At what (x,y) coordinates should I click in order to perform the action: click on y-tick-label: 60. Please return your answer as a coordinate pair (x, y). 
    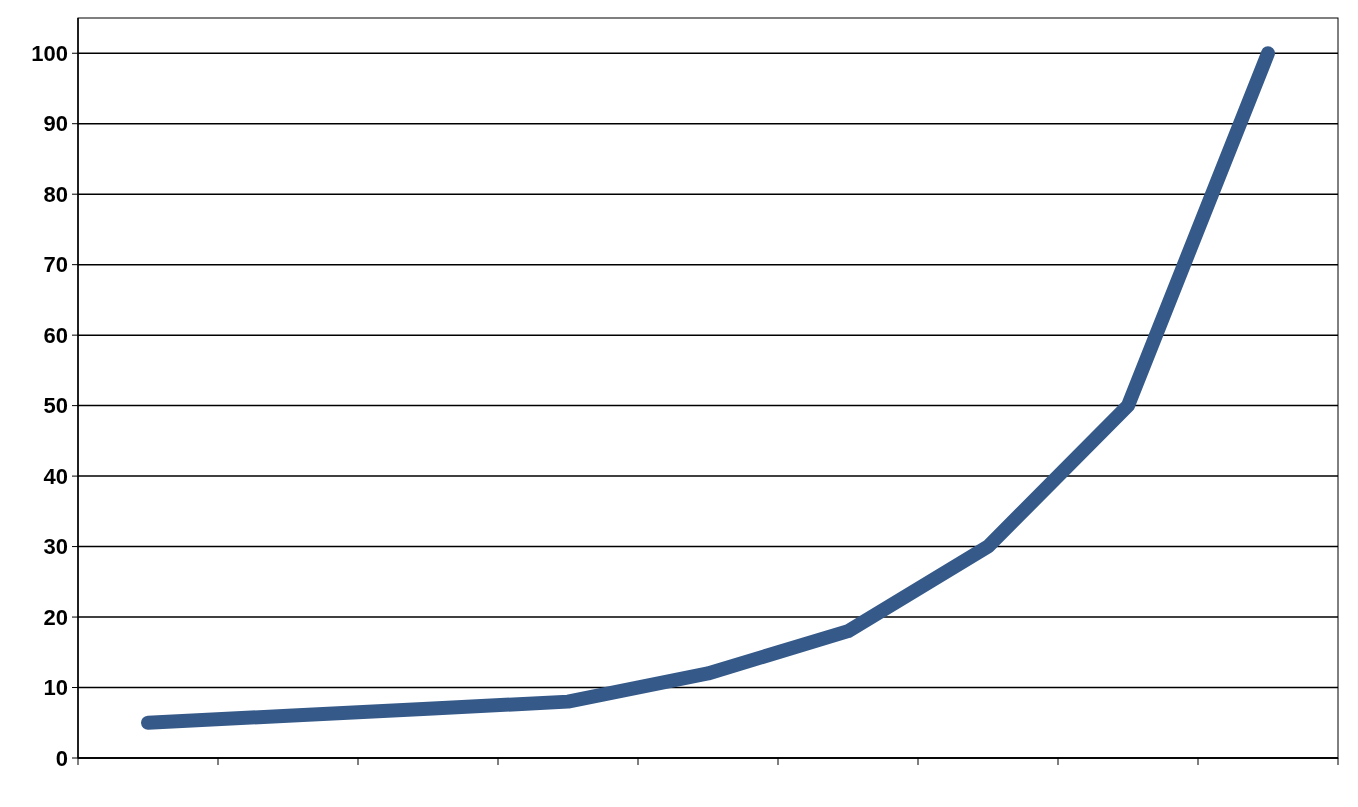
    Looking at the image, I should click on (55, 335).